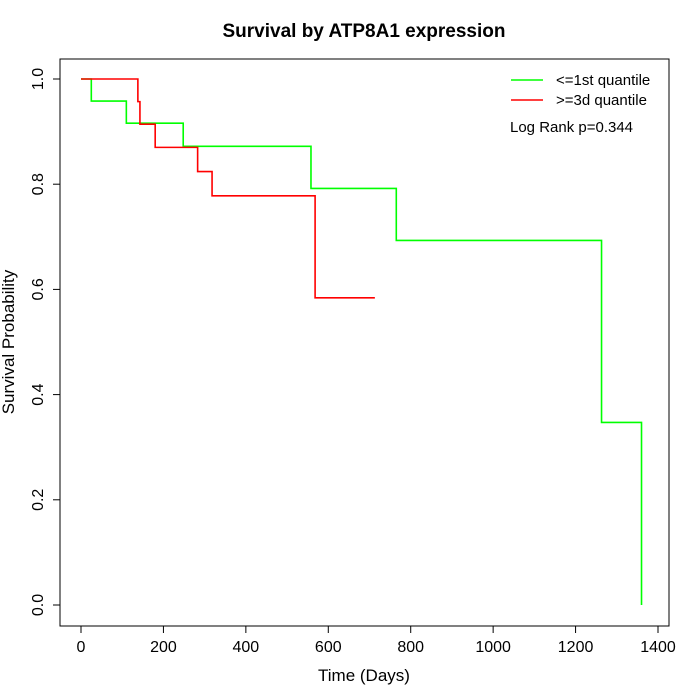 The image size is (700, 700). I want to click on x-tick-label: 600, so click(328, 647).